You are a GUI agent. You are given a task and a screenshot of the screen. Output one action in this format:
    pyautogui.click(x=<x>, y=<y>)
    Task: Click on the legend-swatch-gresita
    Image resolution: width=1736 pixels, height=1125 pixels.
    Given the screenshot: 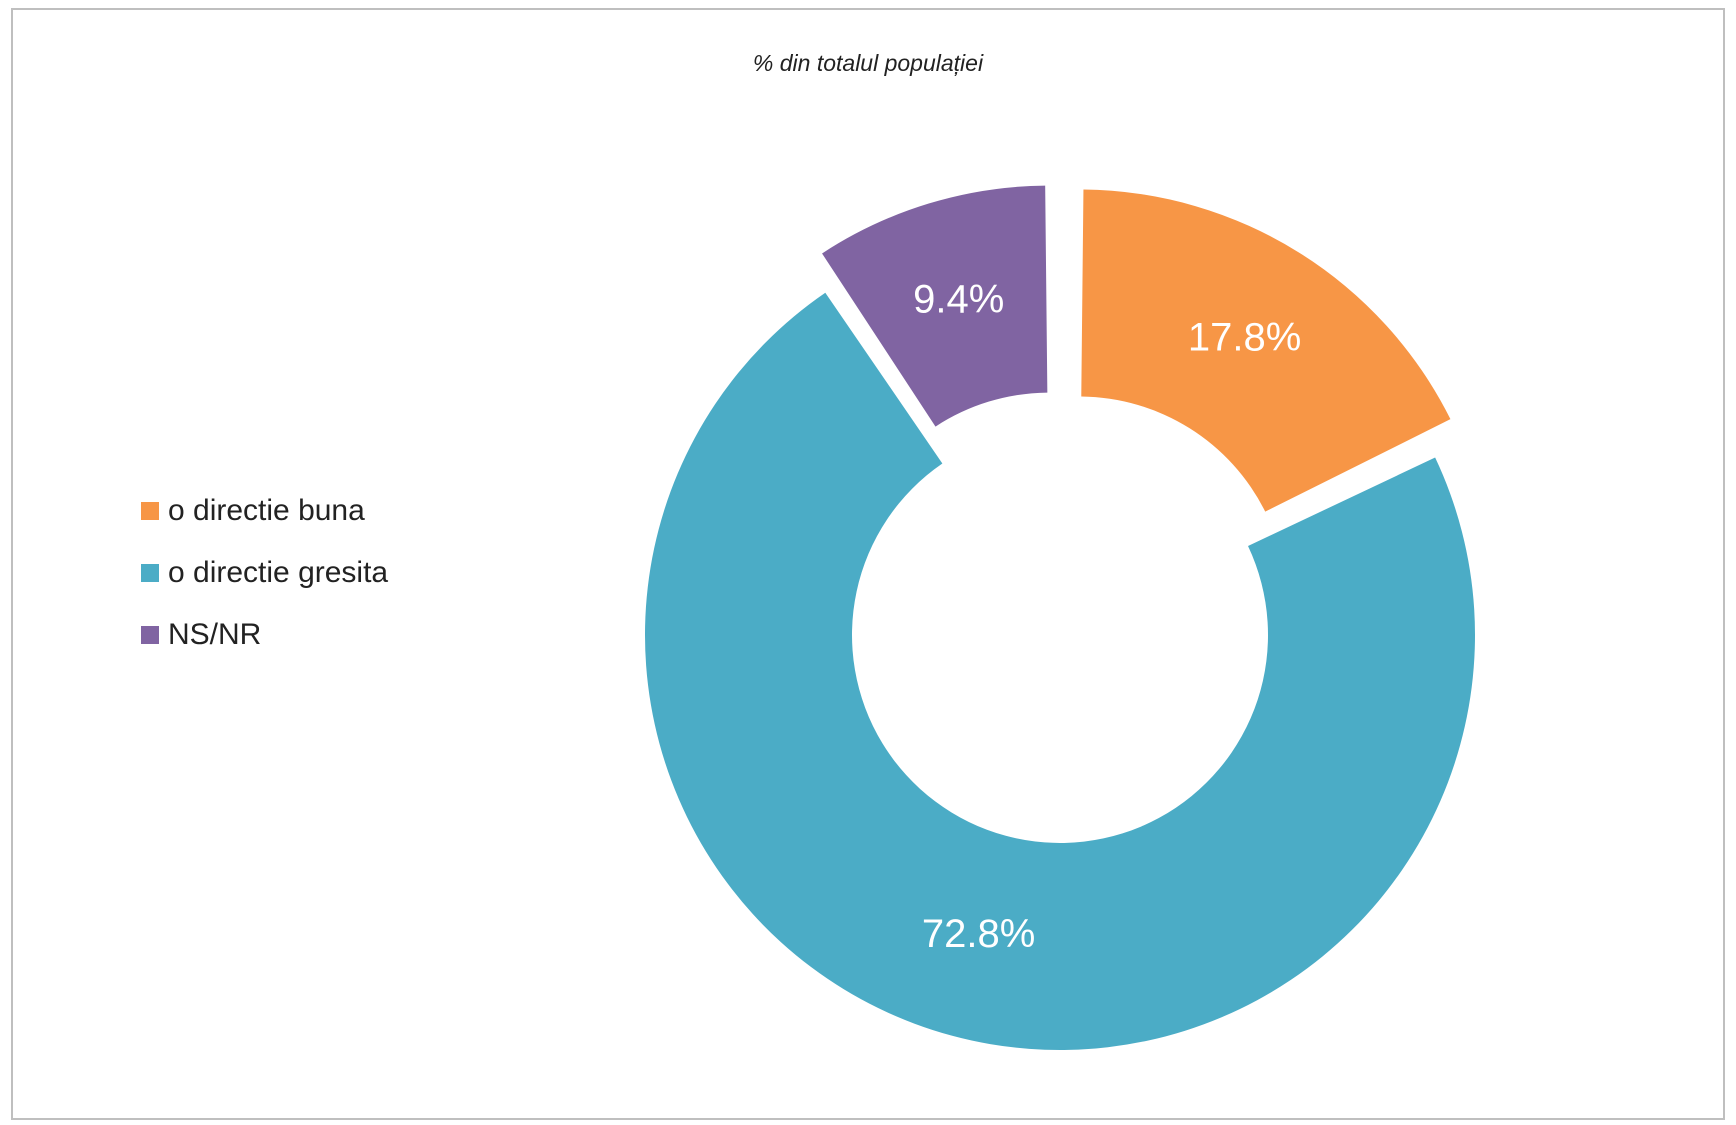 What is the action you would take?
    pyautogui.click(x=150, y=573)
    